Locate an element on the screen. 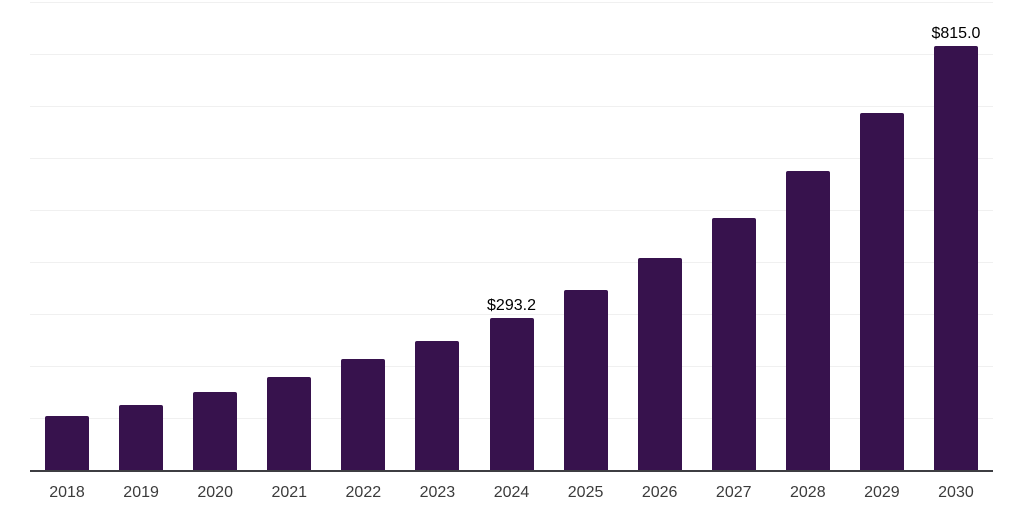 The width and height of the screenshot is (1024, 512). bar-2029 is located at coordinates (881, 291).